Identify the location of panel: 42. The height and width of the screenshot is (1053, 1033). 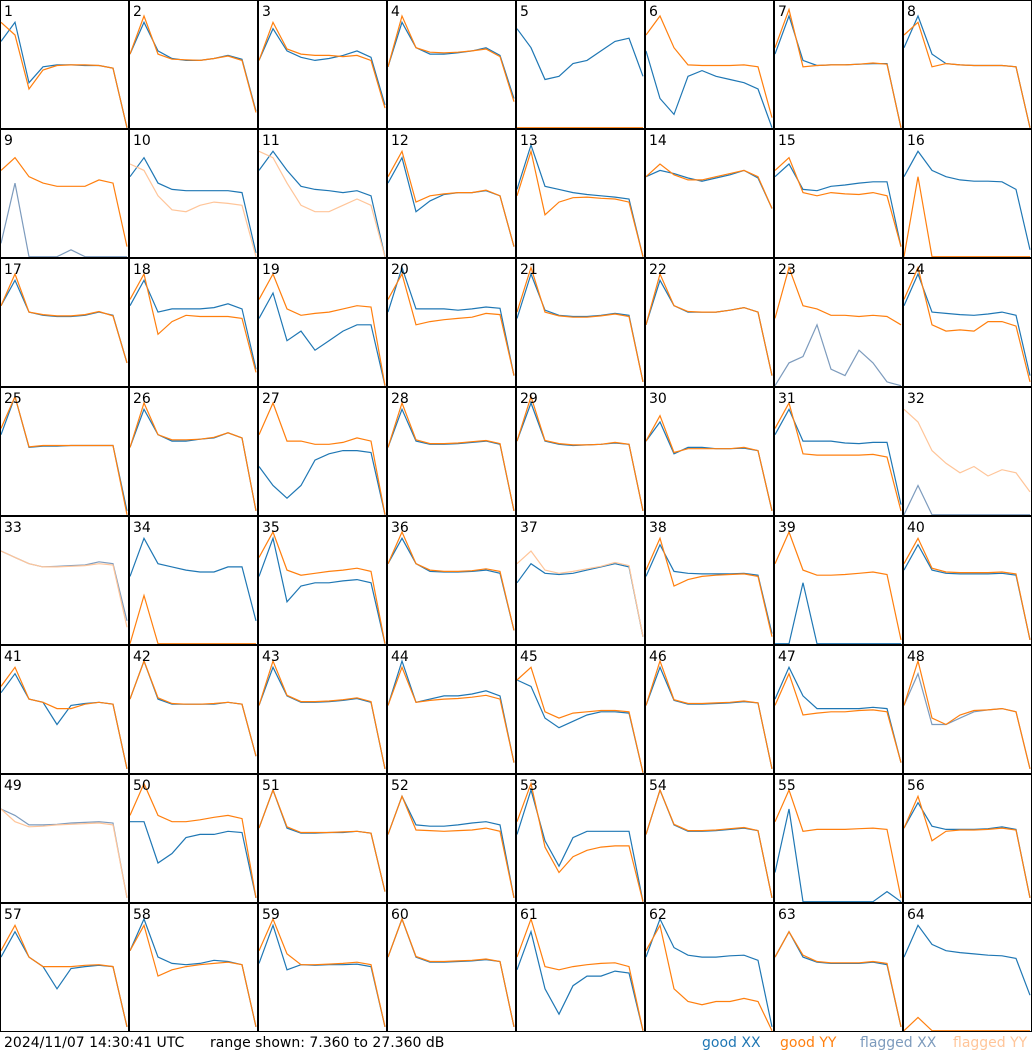
(193, 709).